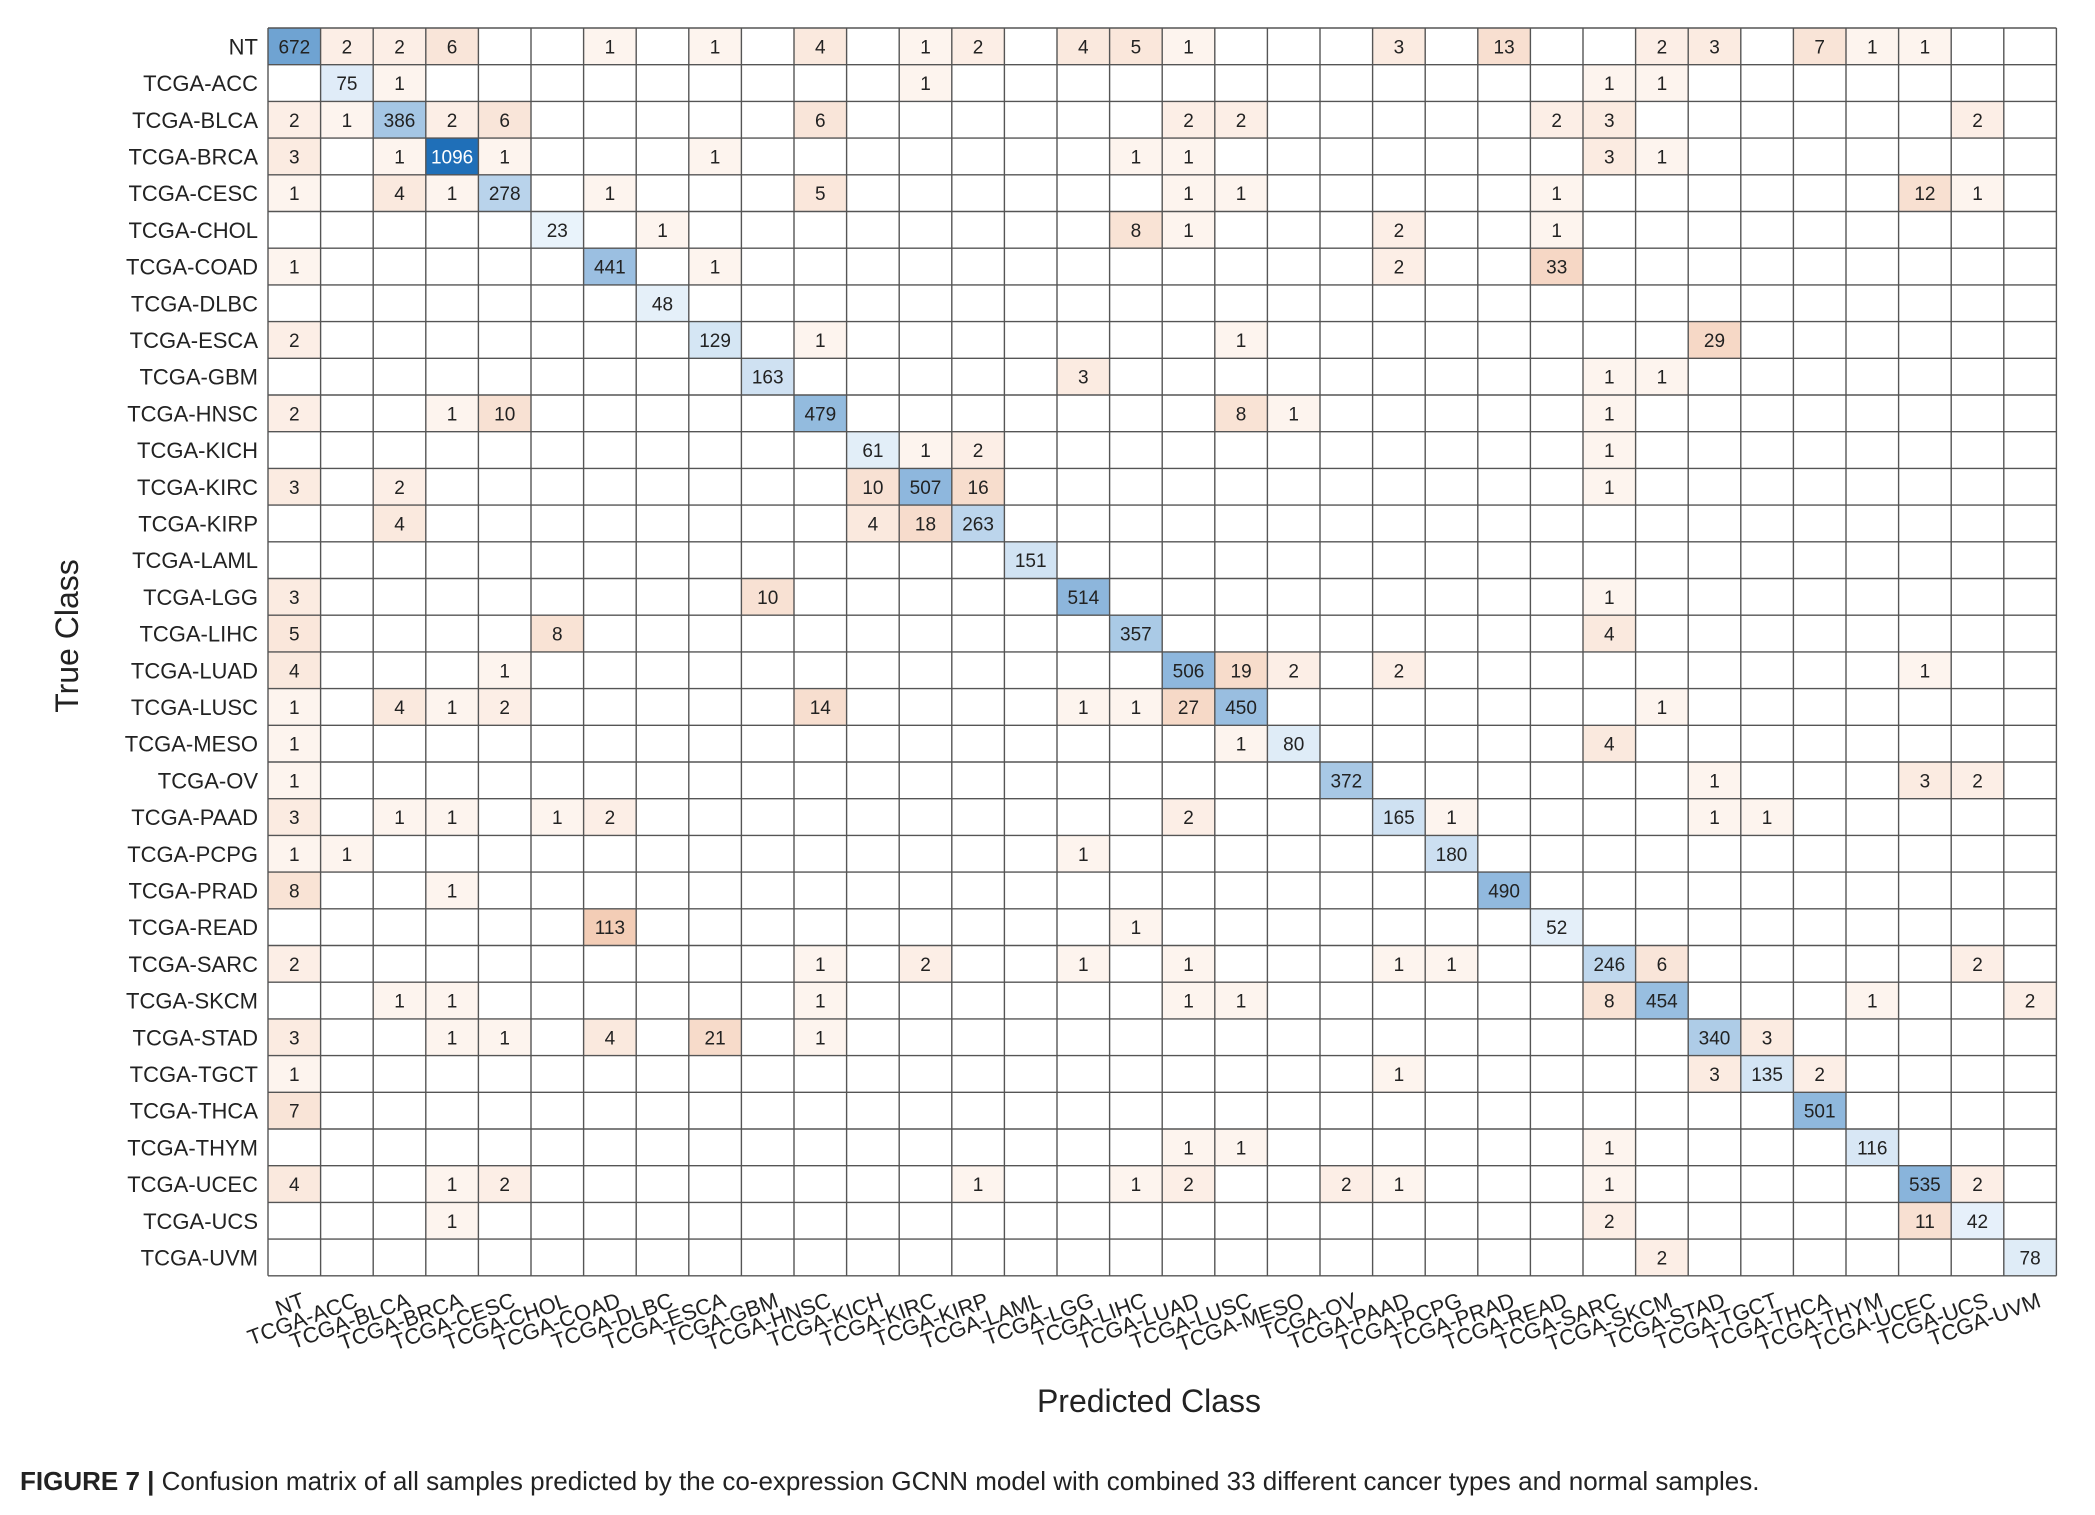 Image resolution: width=2095 pixels, height=1515 pixels. What do you see at coordinates (194, 1111) in the screenshot?
I see `row-label: TCGA-THCA` at bounding box center [194, 1111].